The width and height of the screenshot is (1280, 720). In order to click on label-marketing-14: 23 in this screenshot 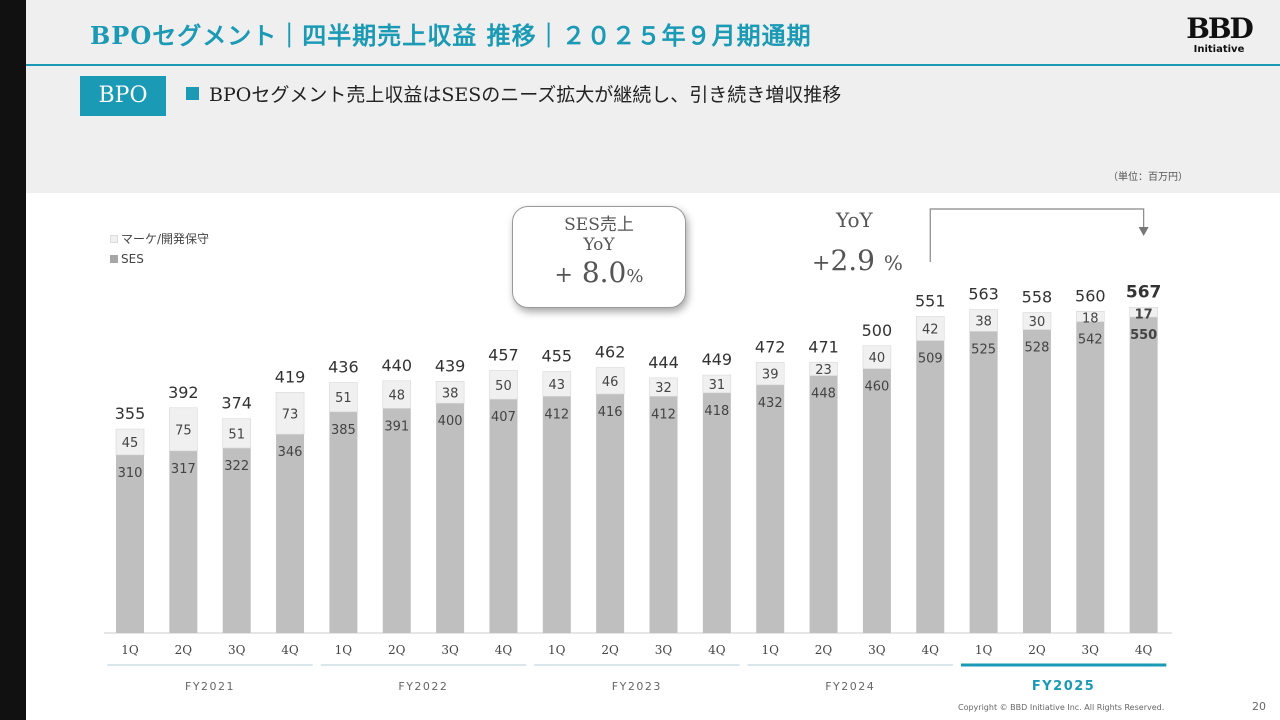, I will do `click(823, 370)`.